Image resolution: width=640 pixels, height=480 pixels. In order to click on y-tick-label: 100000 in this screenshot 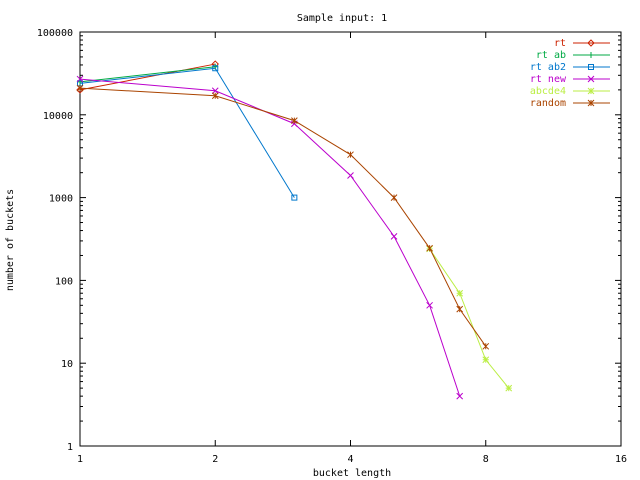, I will do `click(55, 33)`.